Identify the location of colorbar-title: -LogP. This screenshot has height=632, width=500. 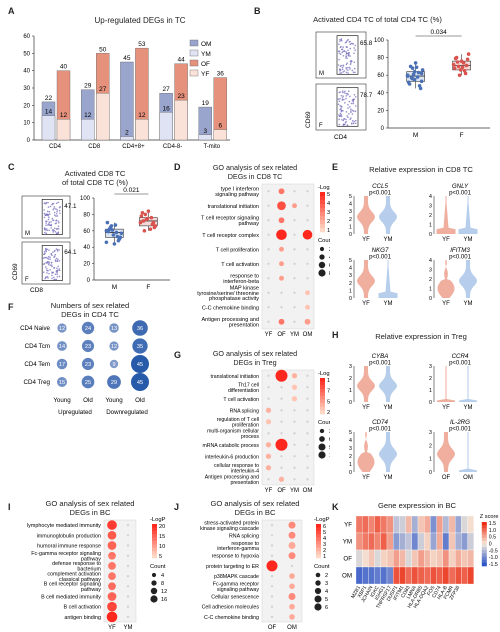
(324, 374).